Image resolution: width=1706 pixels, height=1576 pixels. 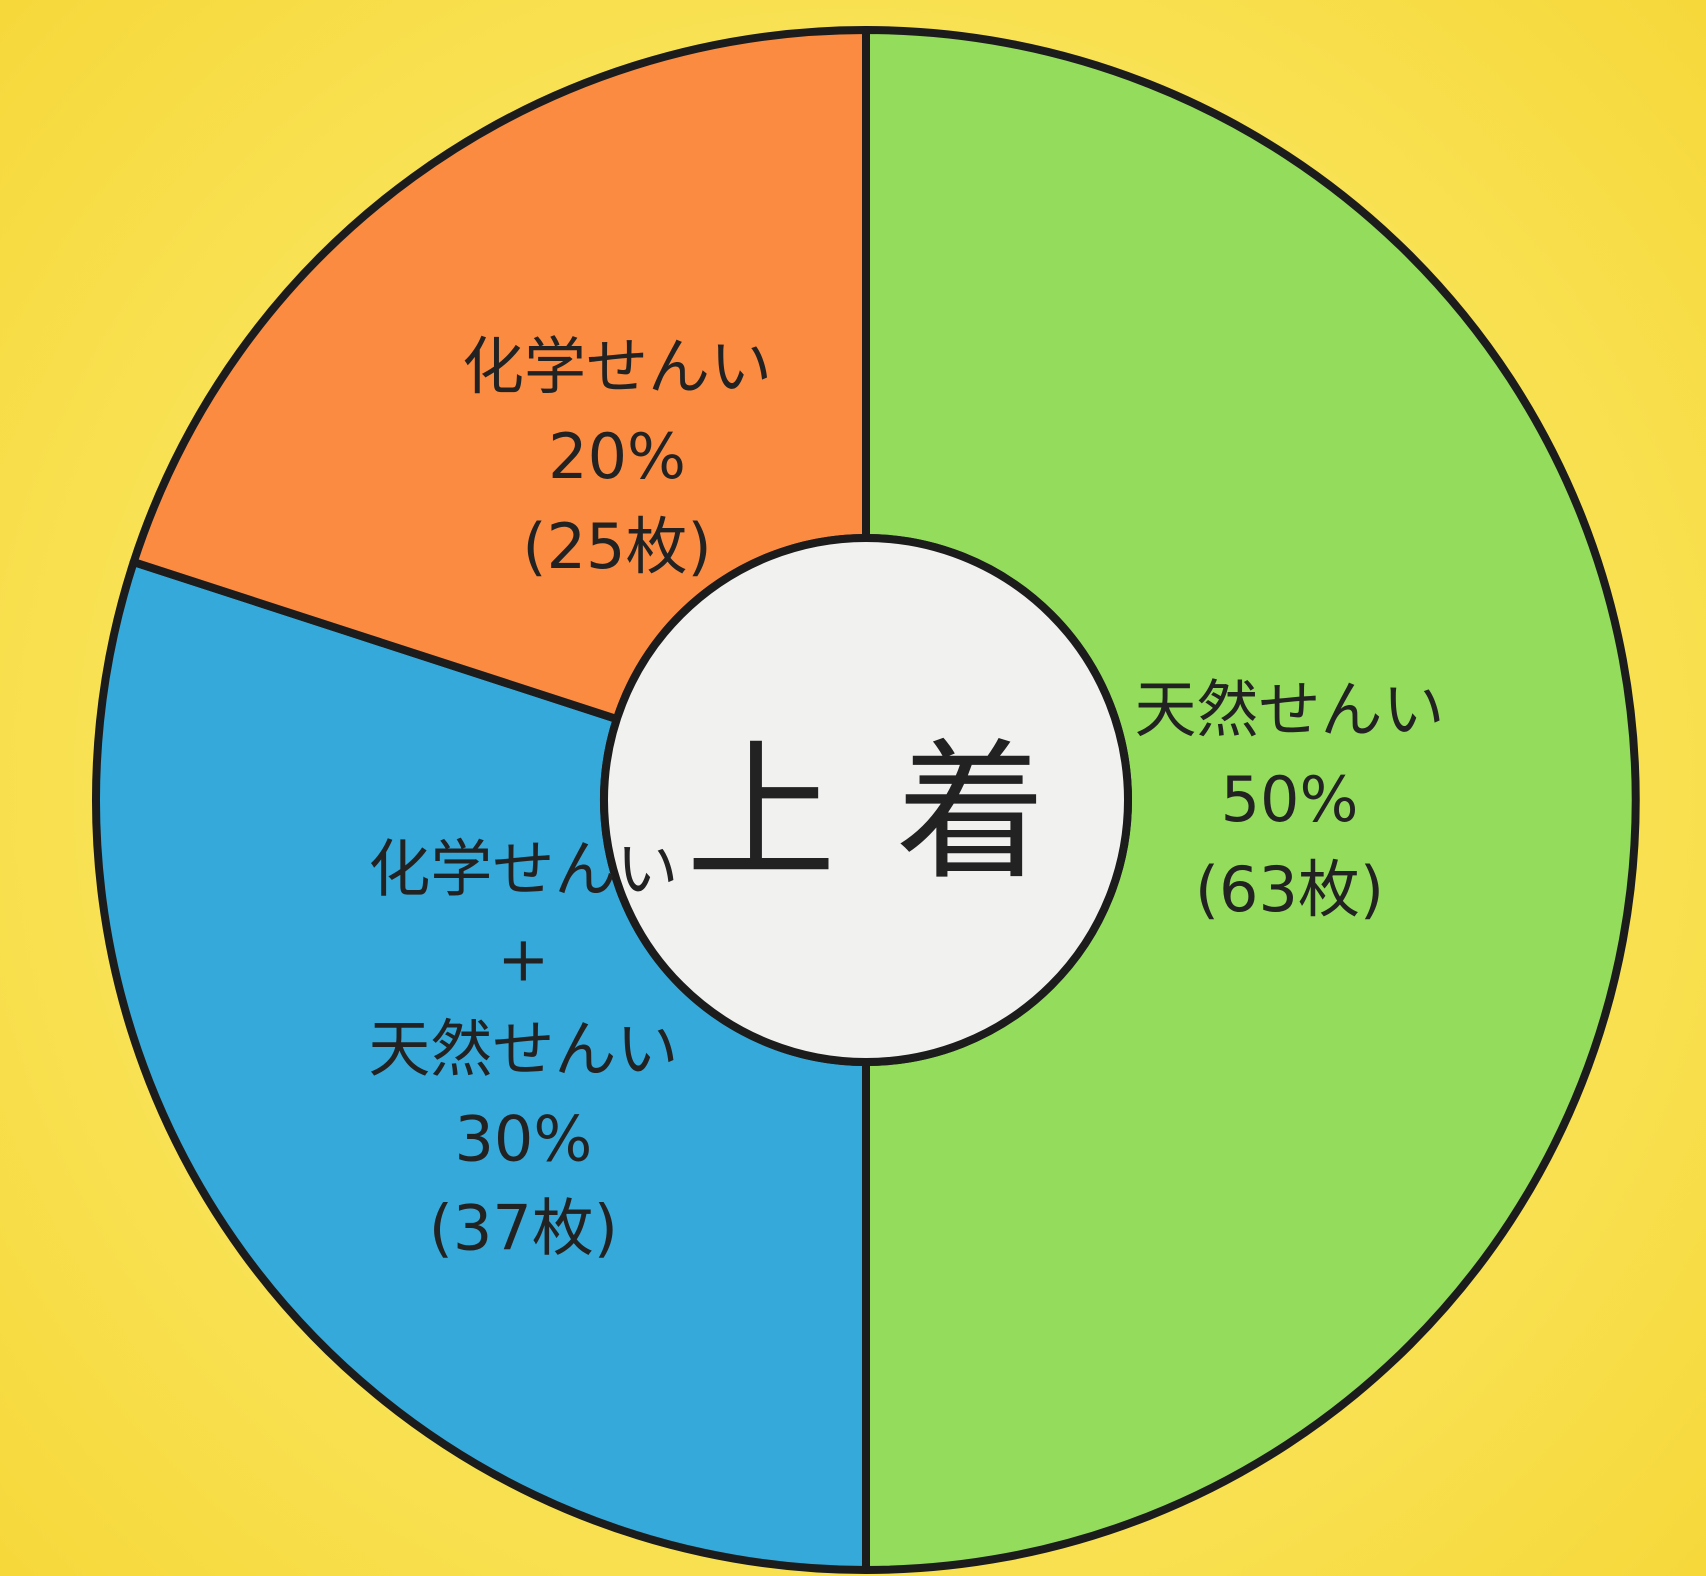 I want to click on value-label: 50%, so click(x=1289, y=800).